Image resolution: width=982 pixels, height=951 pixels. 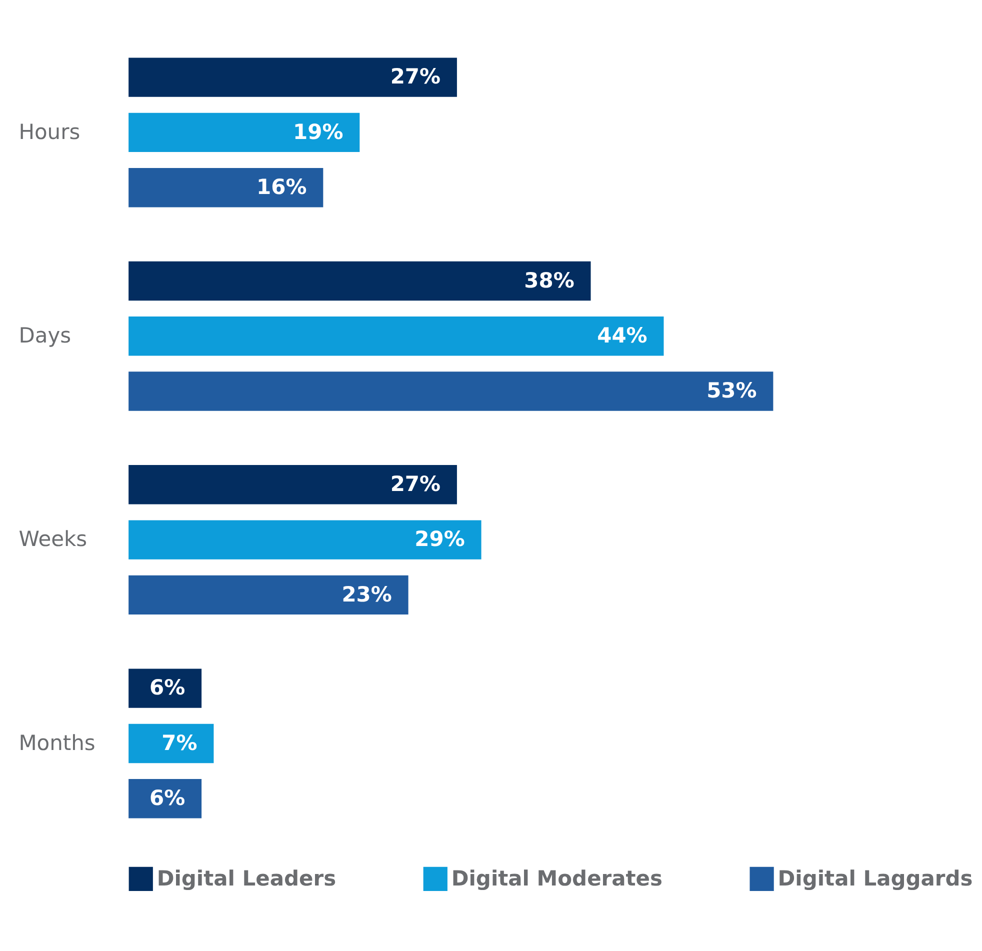 What do you see at coordinates (622, 336) in the screenshot?
I see `data-label: 44%` at bounding box center [622, 336].